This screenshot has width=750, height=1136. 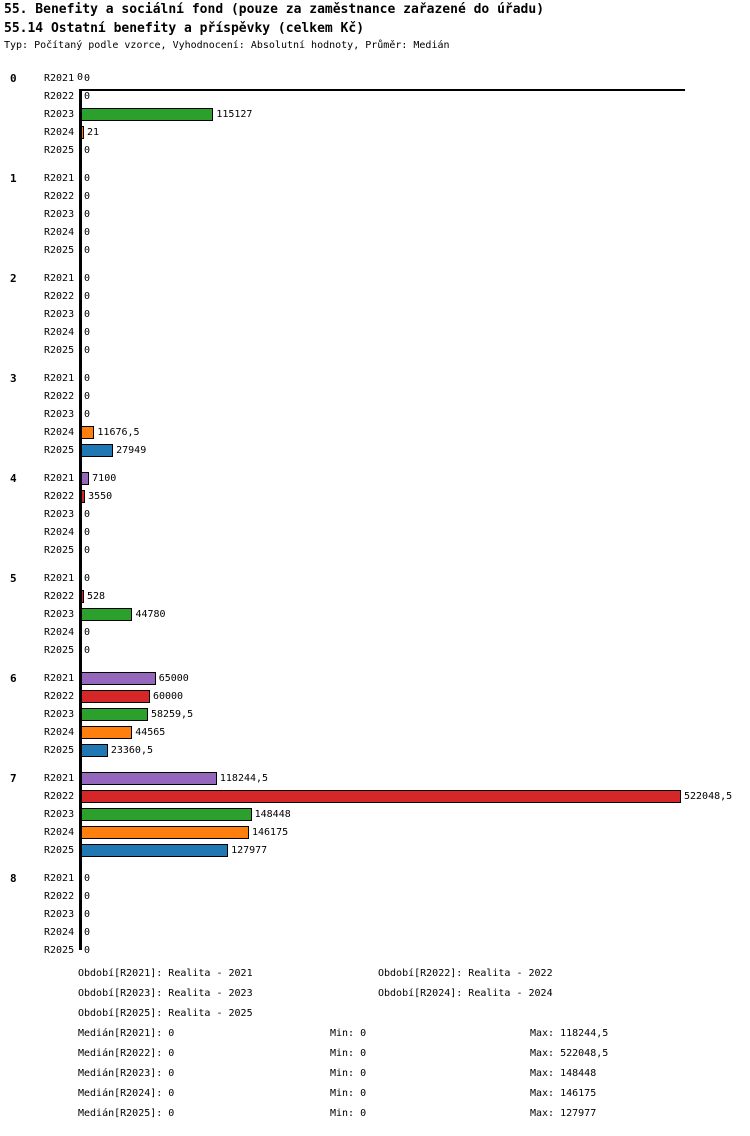 What do you see at coordinates (569, 1053) in the screenshot?
I see `max-value: Max: 522048,5` at bounding box center [569, 1053].